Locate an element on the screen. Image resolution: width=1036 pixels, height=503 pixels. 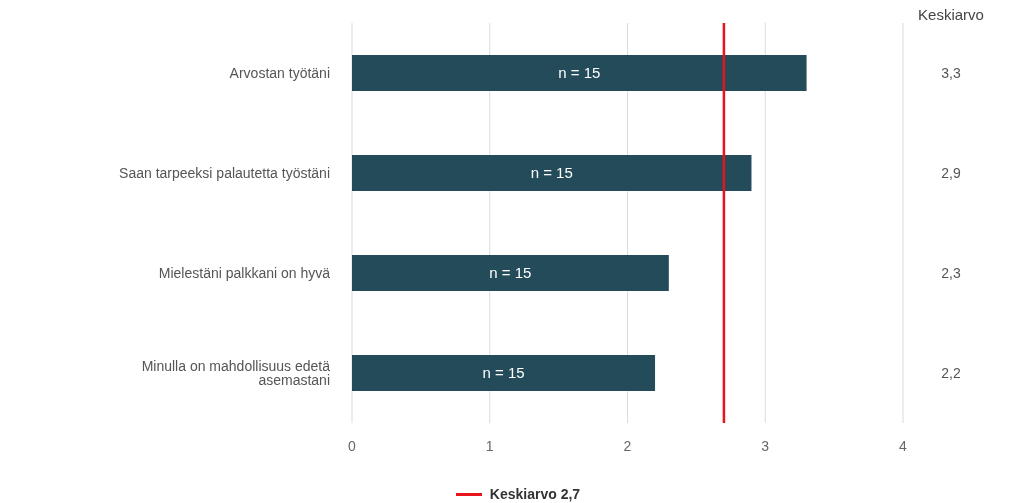
x-tick-label: 2 is located at coordinates (627, 445).